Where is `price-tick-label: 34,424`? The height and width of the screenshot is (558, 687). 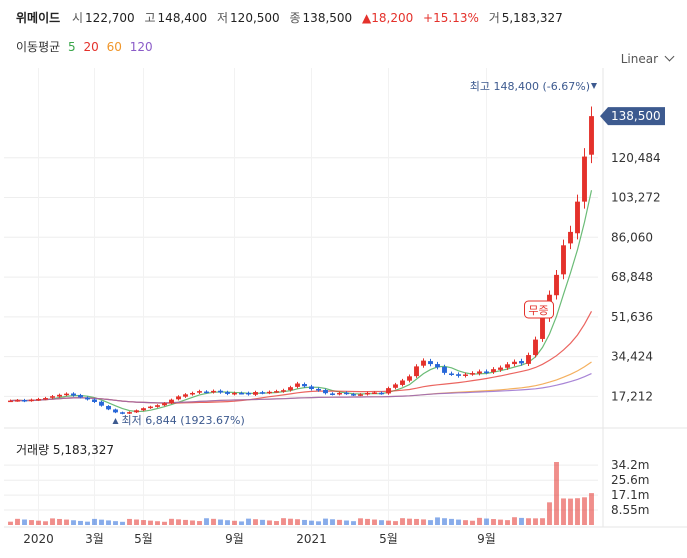 price-tick-label: 34,424 is located at coordinates (632, 357).